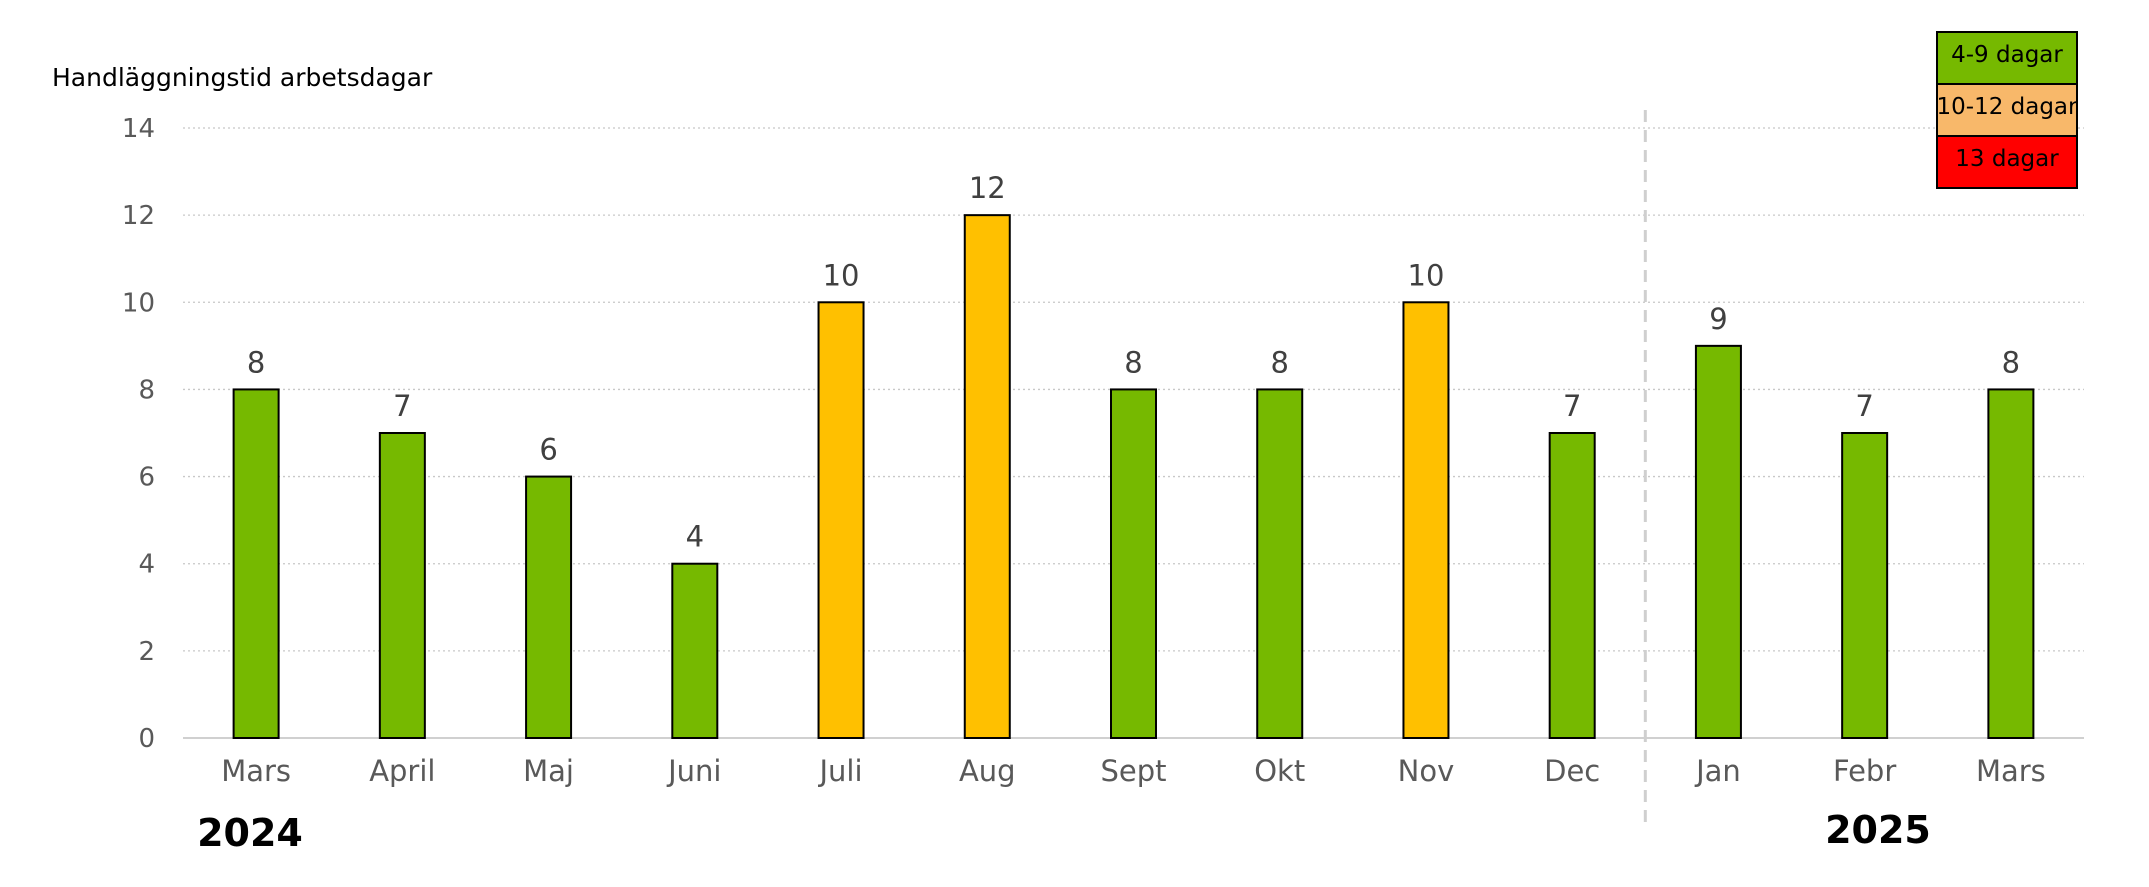 The image size is (2149, 887). Describe the element at coordinates (138, 129) in the screenshot. I see `y-tick-label: 14` at that location.